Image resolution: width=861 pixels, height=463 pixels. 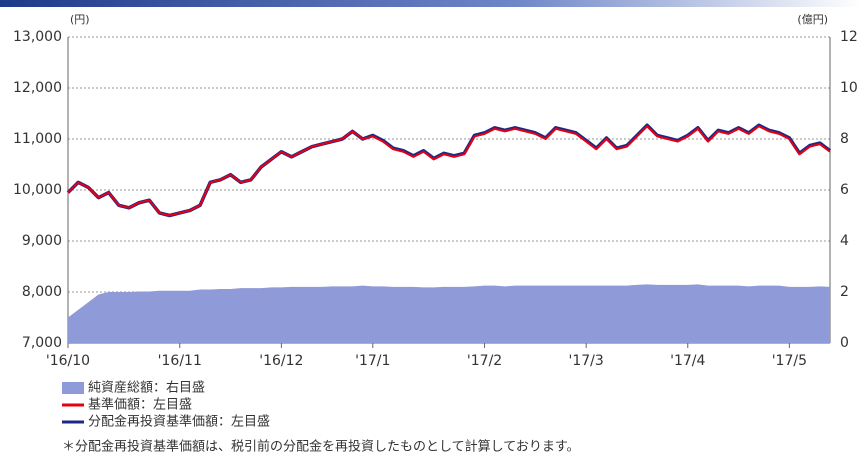 I want to click on top-band, so click(x=430, y=3).